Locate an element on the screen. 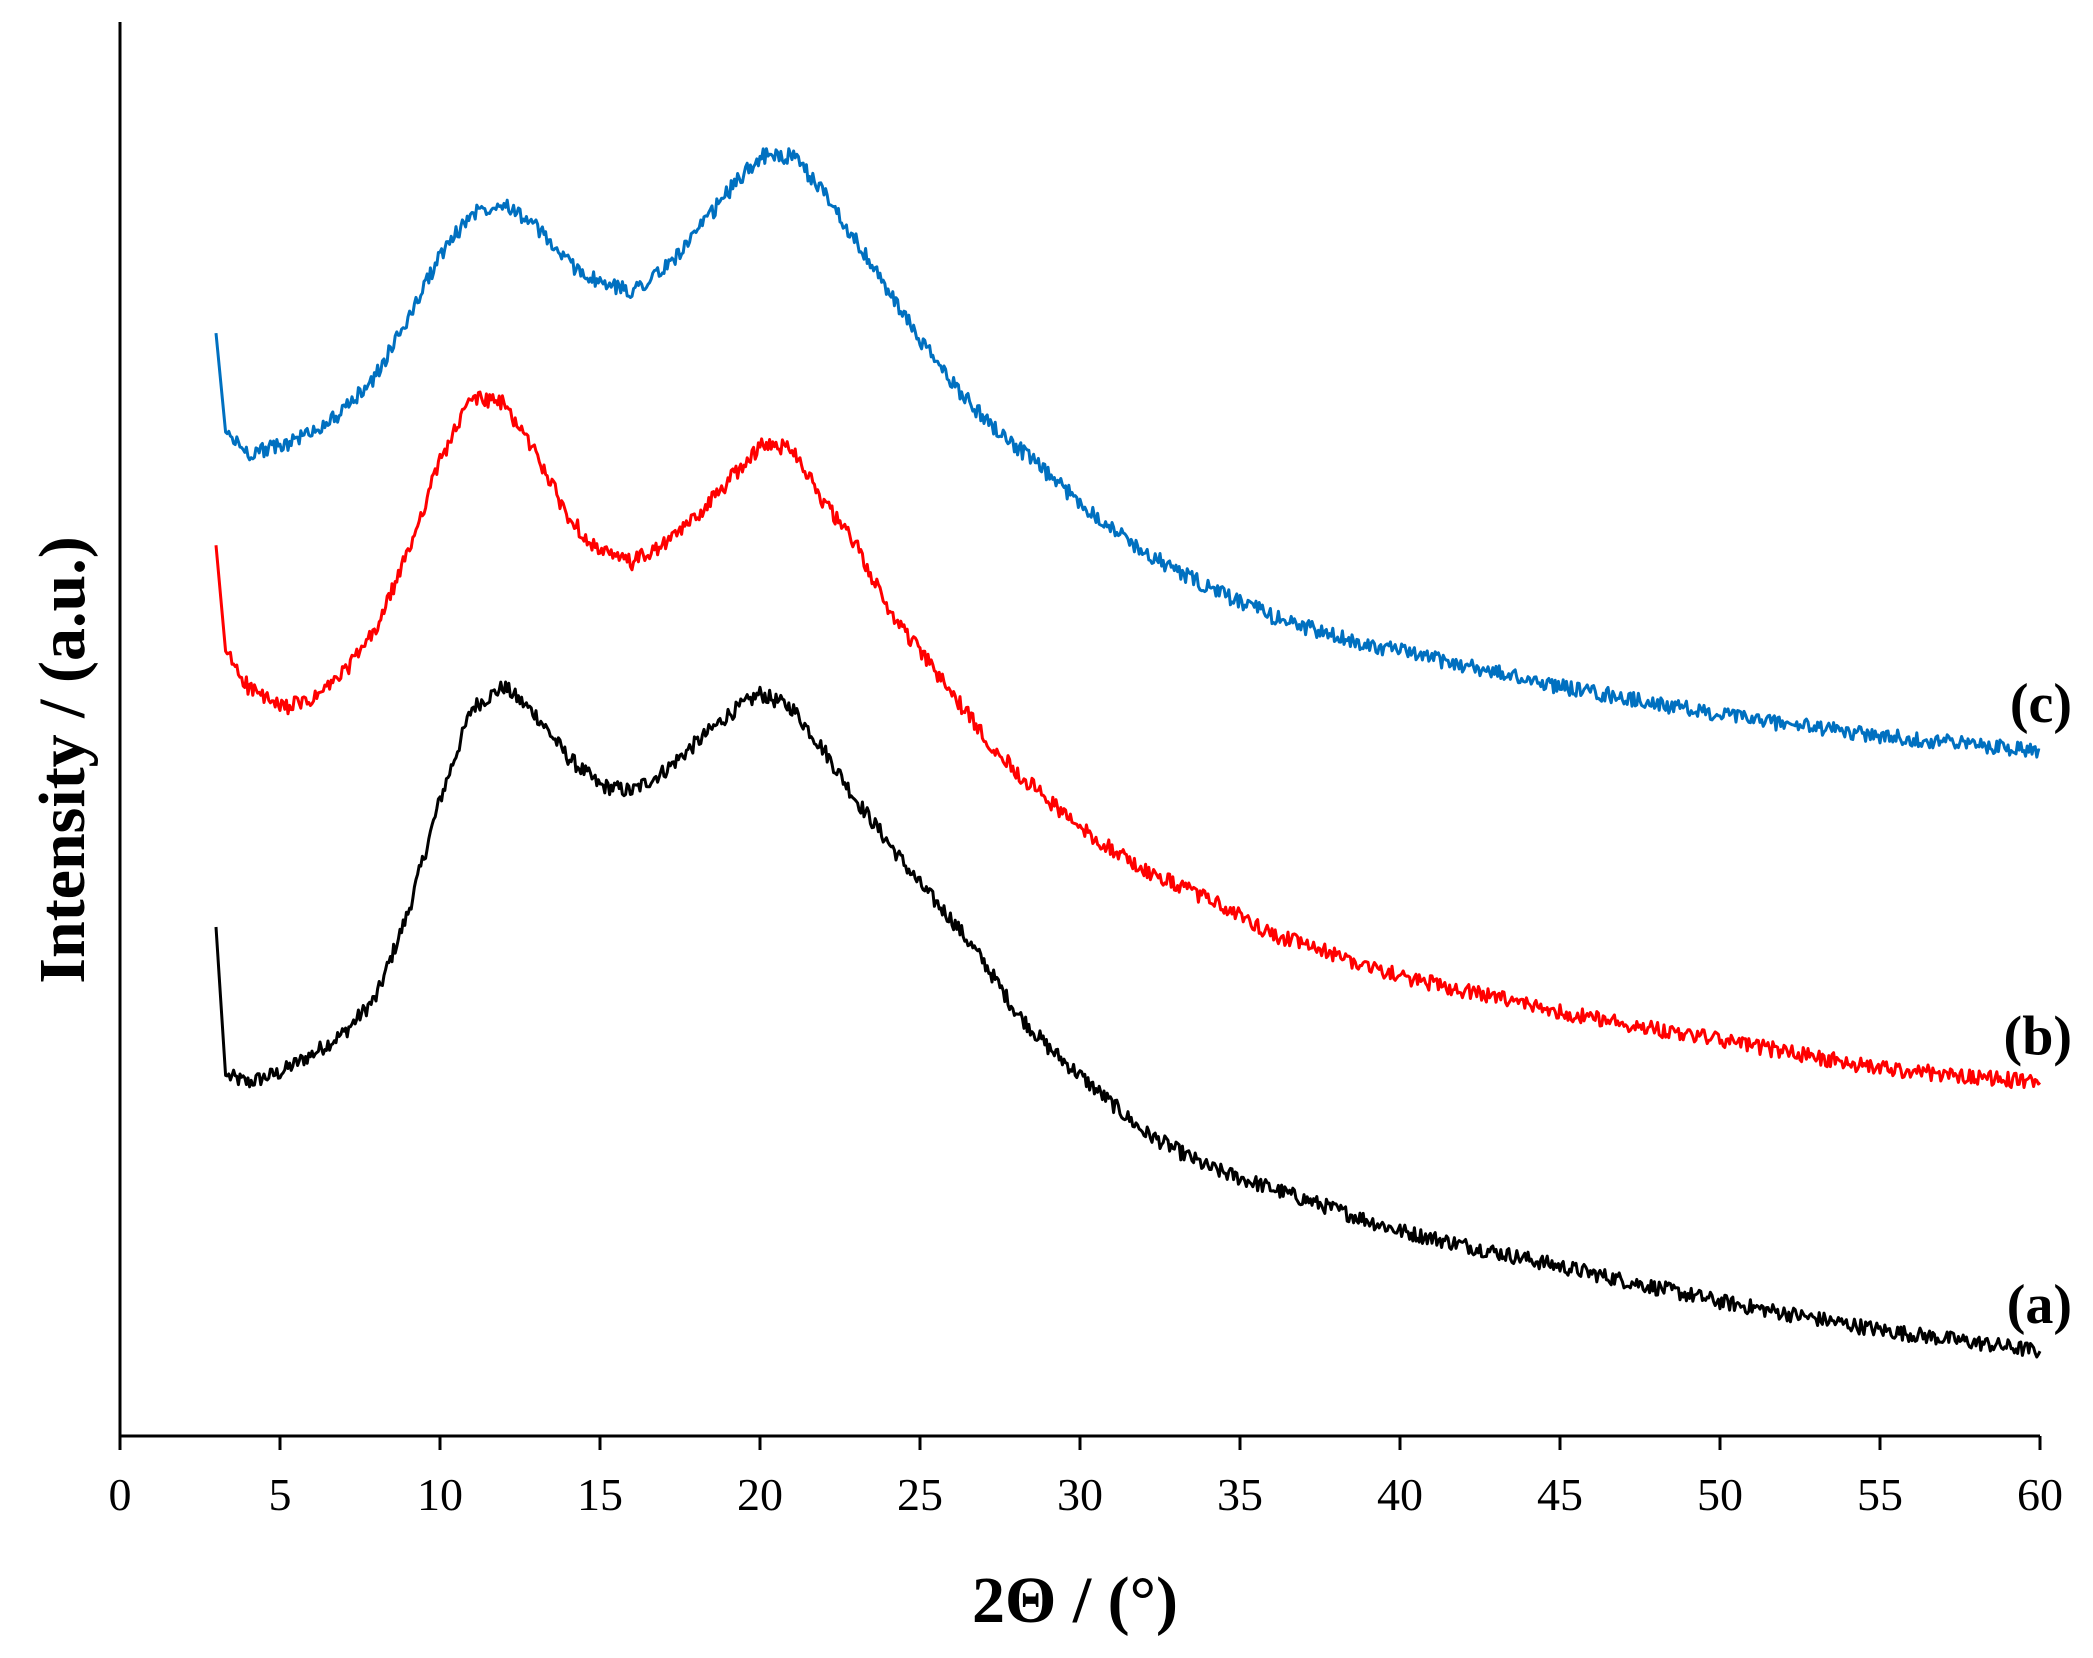  x-tick-label: 10 is located at coordinates (440, 1494).